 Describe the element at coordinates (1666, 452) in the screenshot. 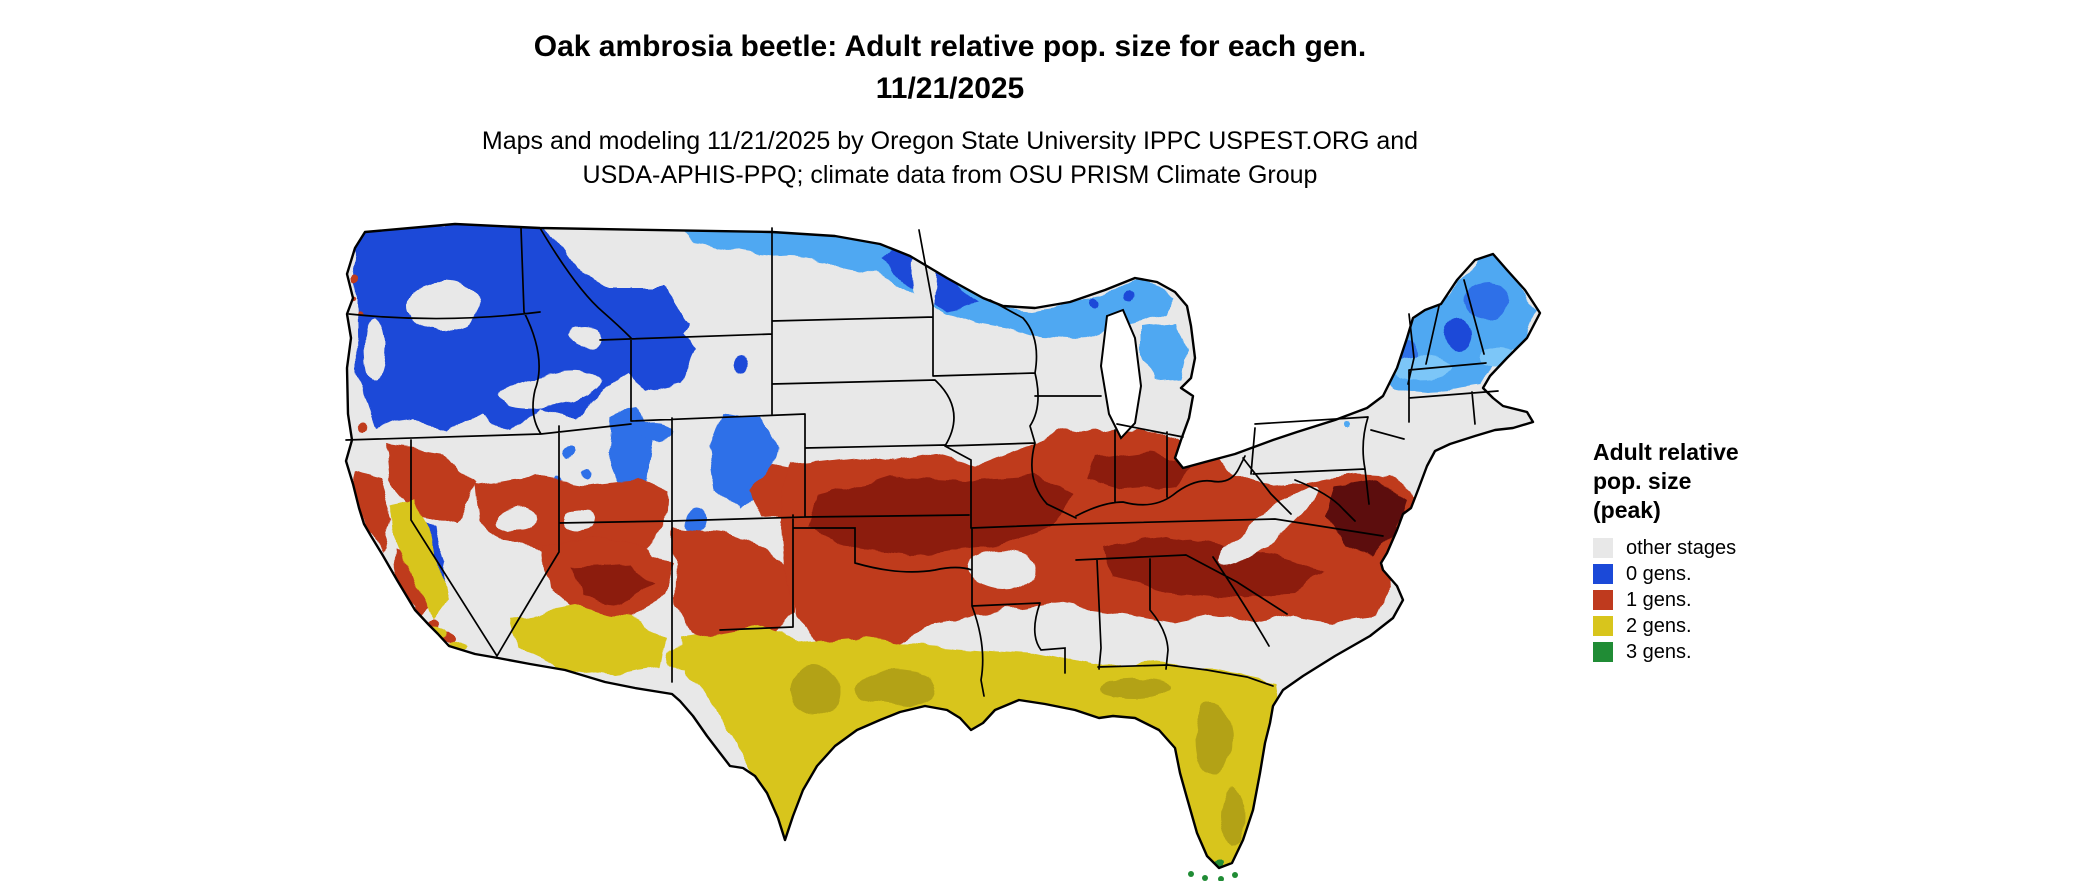

I see `legend-title-line1: Adult relative` at that location.